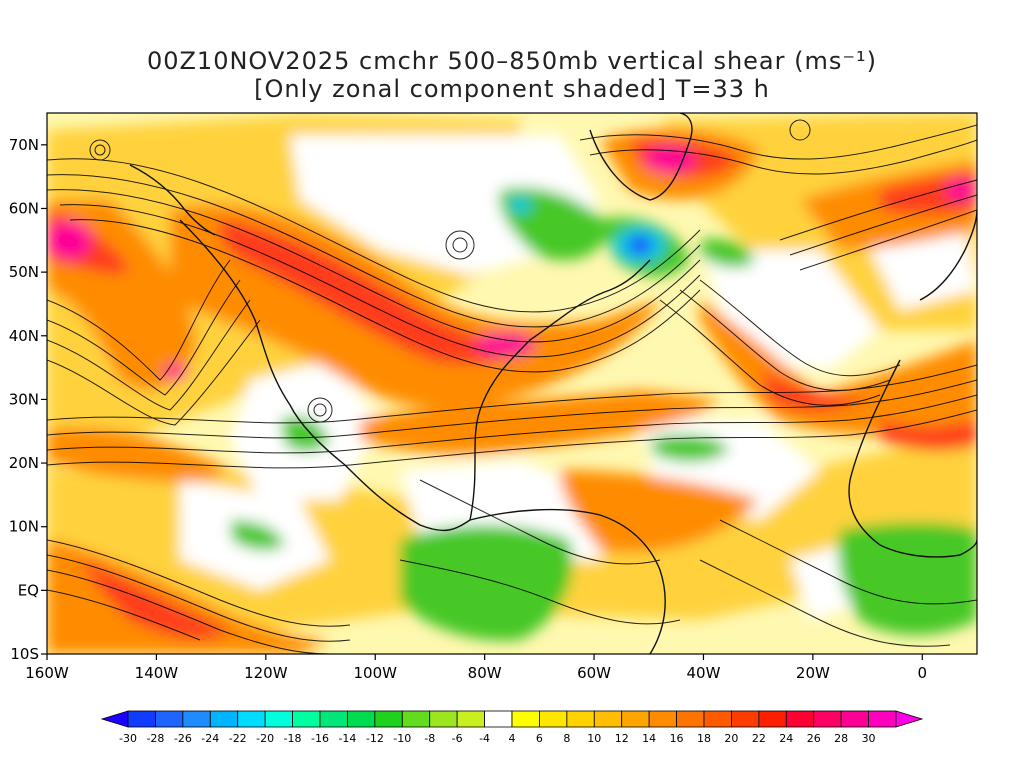 This screenshot has height=768, width=1024. I want to click on colorbar-arrow-left, so click(114, 719).